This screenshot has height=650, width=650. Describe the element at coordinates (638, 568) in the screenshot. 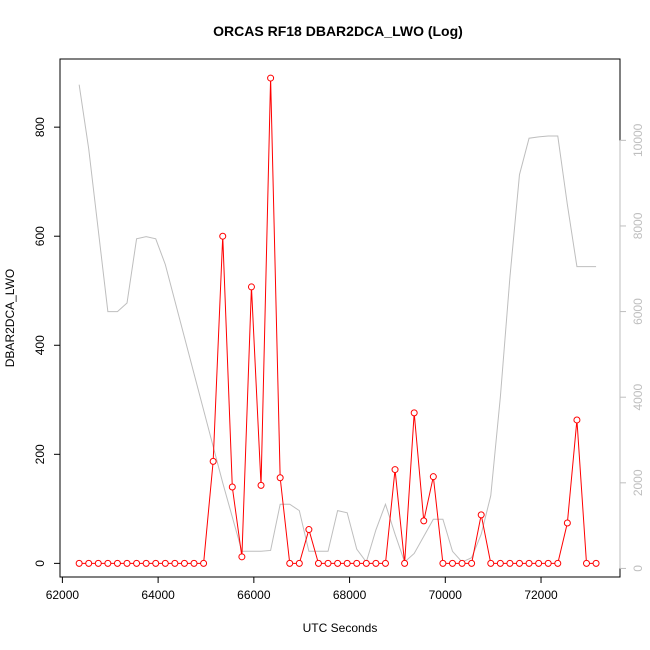

I see `y2-tick-label: 0` at that location.